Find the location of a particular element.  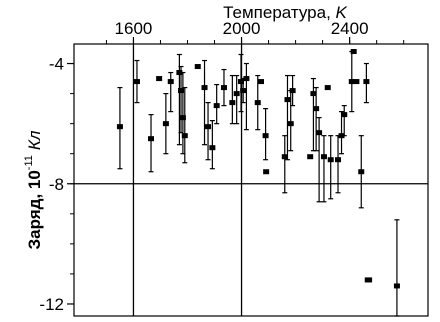

x-tick-labels: 1600 2000 2400 is located at coordinates (242, 28).